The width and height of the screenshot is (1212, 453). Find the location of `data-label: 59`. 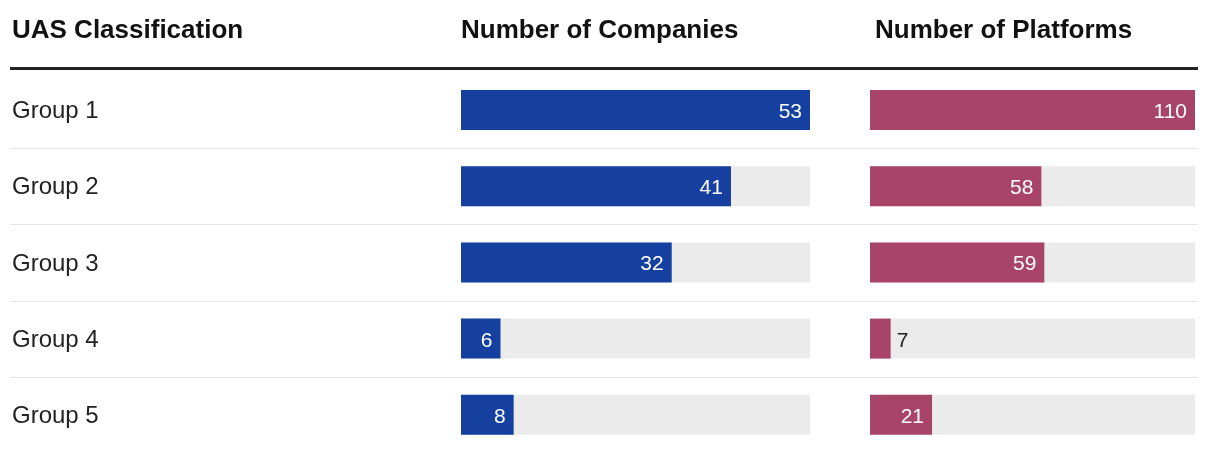

data-label: 59 is located at coordinates (1024, 263).